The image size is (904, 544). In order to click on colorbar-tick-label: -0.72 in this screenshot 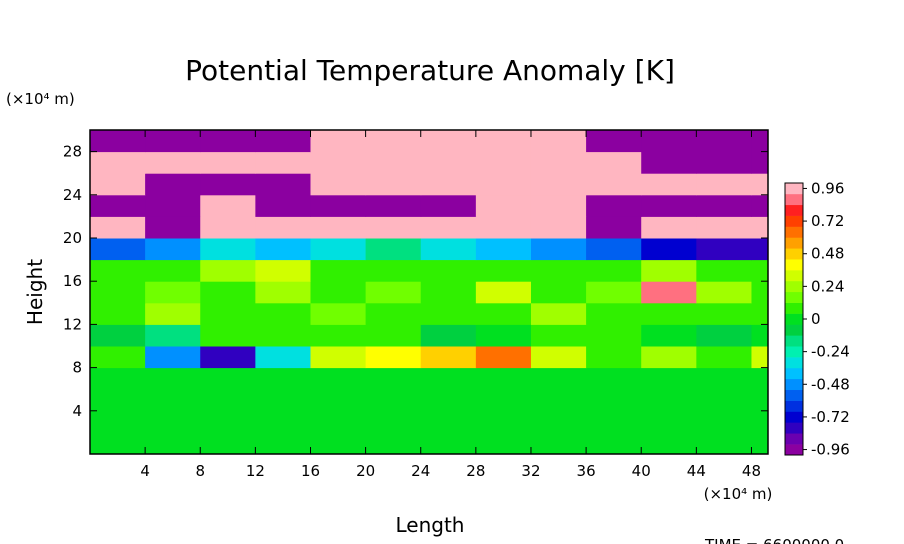, I will do `click(830, 417)`.